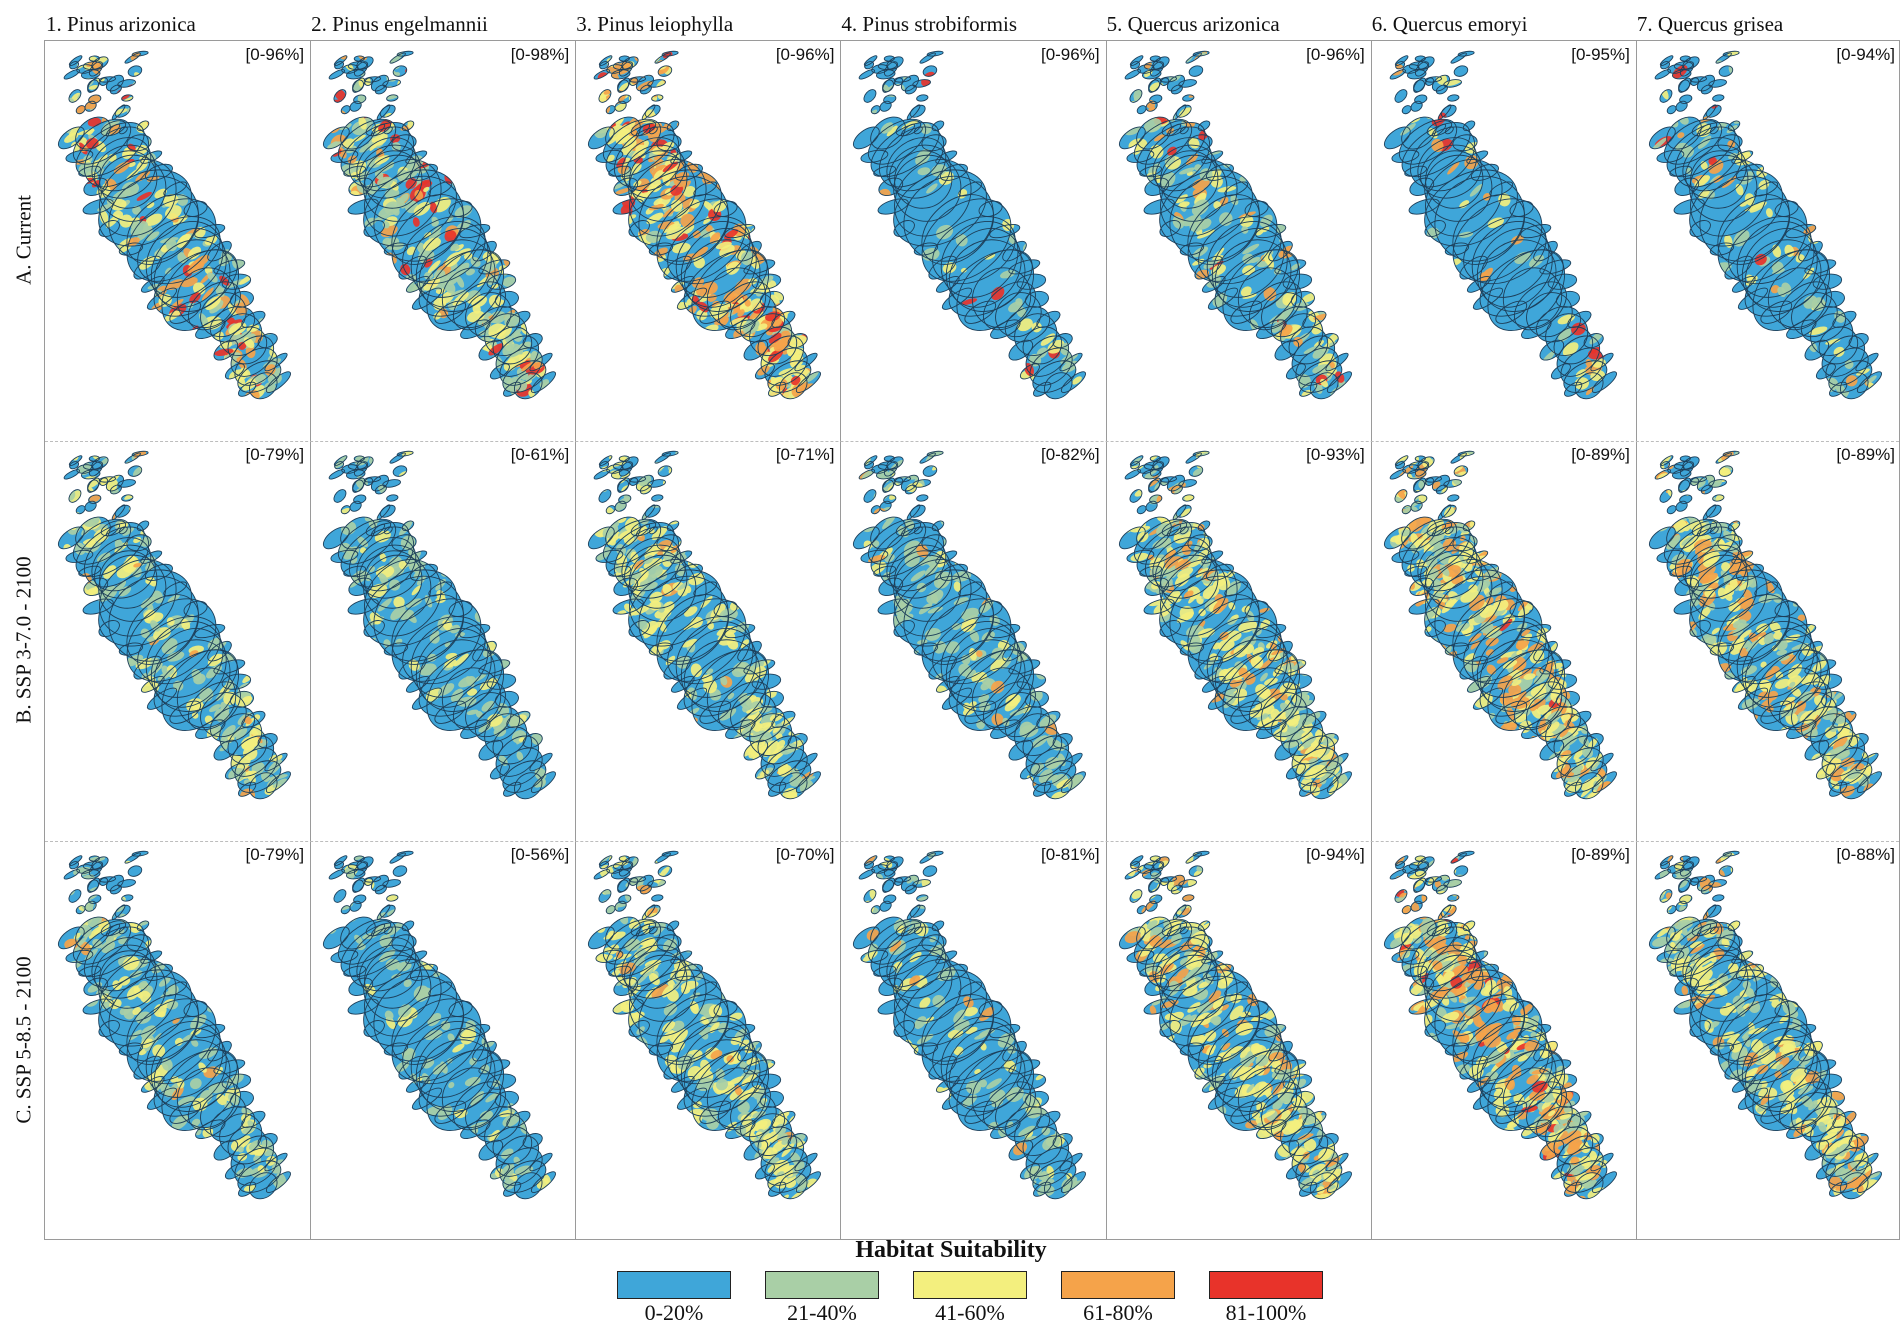  I want to click on map-panel: [0-81%], so click(972, 1041).